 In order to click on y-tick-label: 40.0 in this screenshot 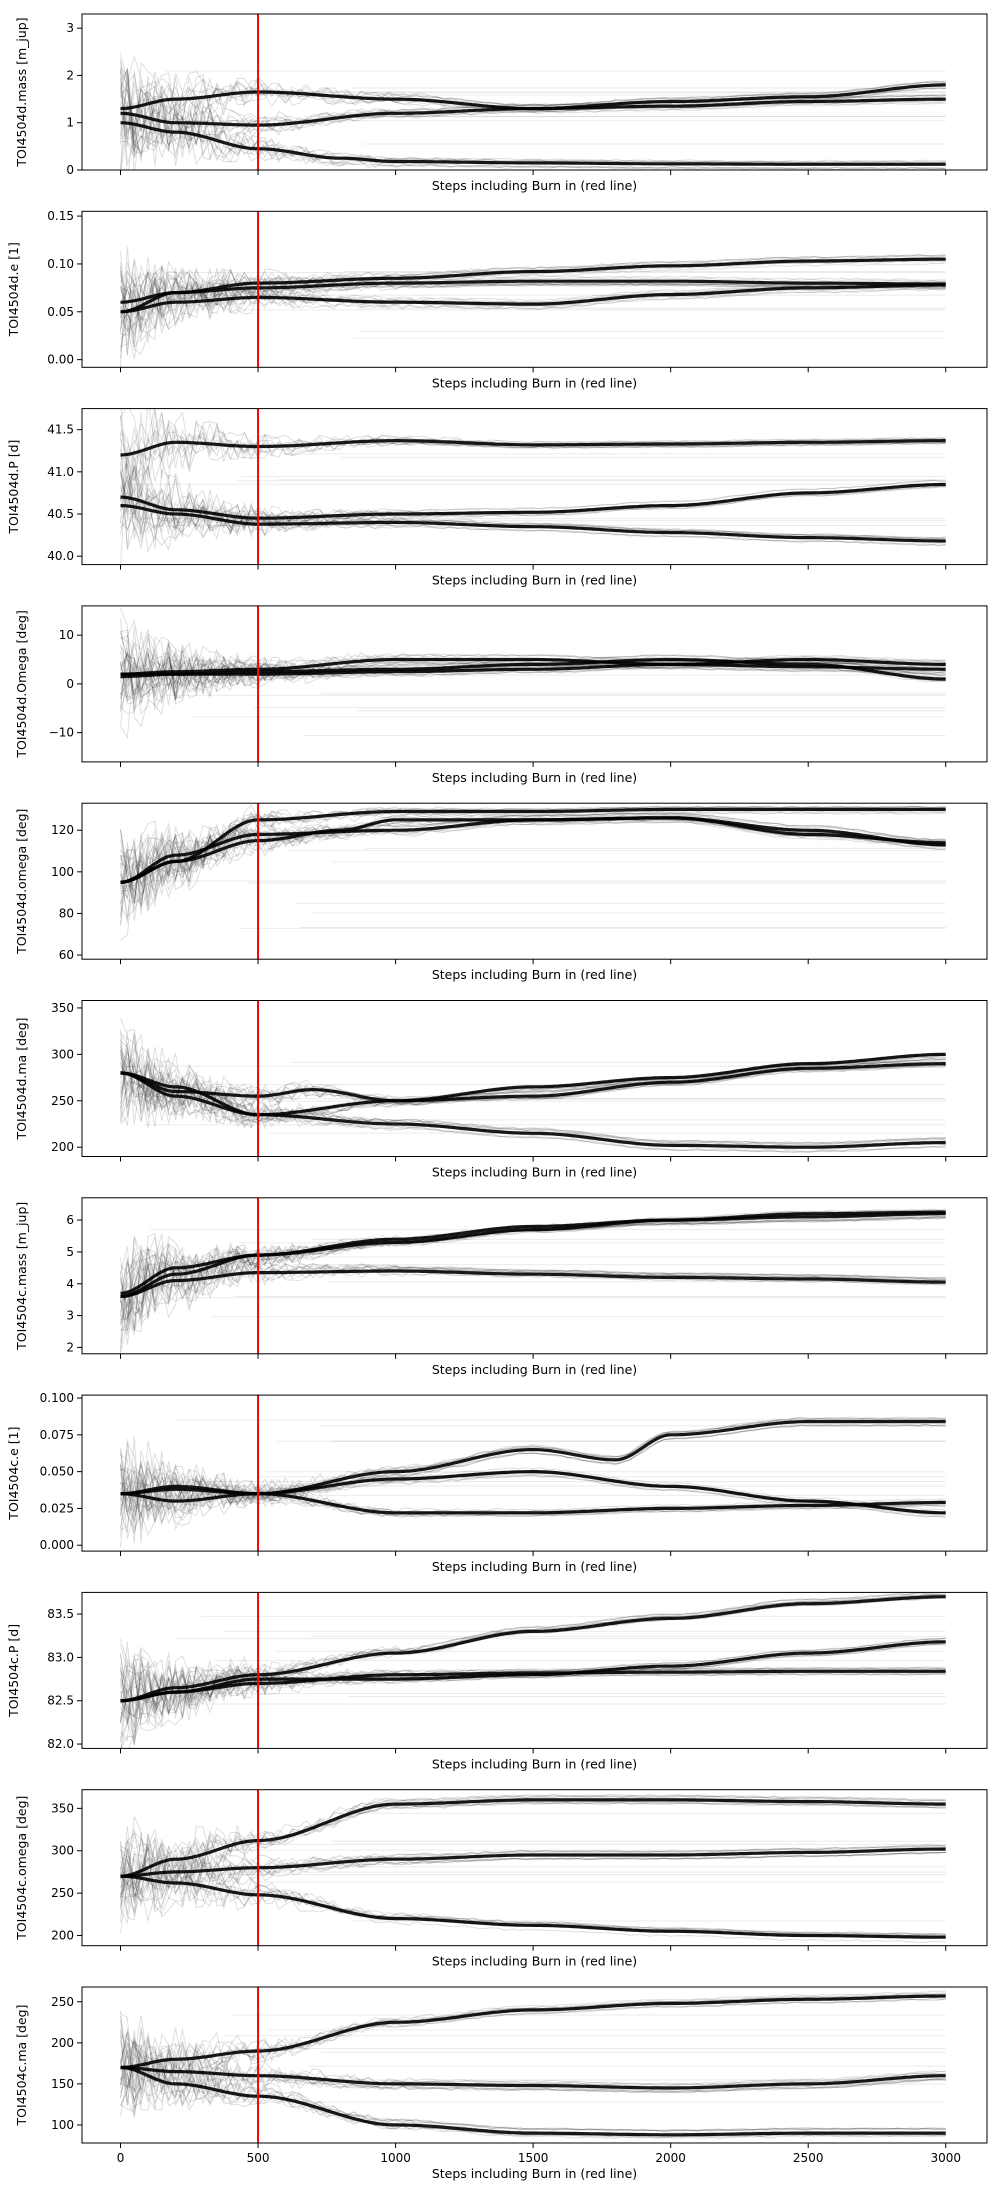, I will do `click(60, 556)`.